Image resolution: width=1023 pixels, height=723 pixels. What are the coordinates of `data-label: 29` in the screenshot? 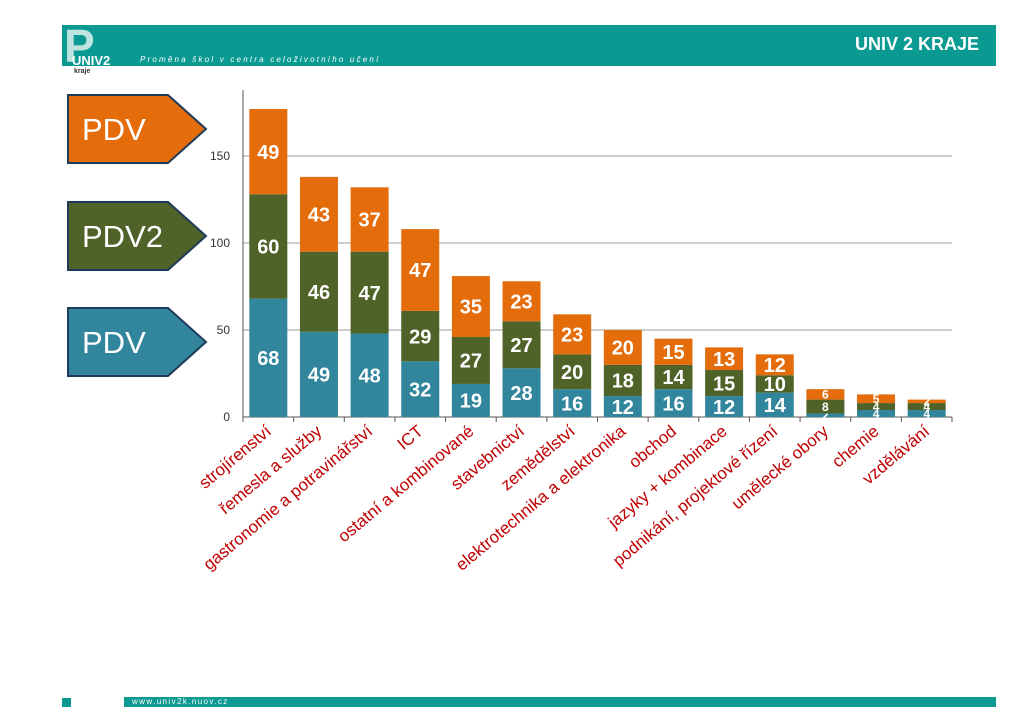 It's located at (420, 337).